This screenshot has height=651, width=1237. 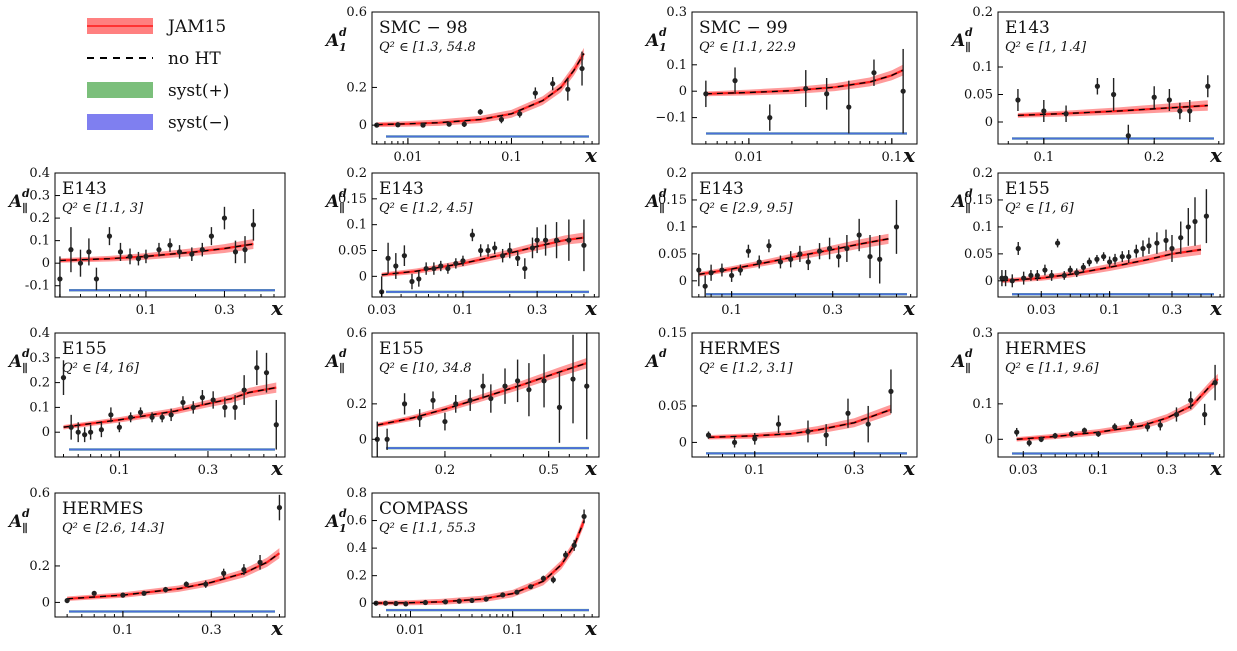 I want to click on q2-range-label: Q² ∈ [1.1, 22.9, so click(x=747, y=47).